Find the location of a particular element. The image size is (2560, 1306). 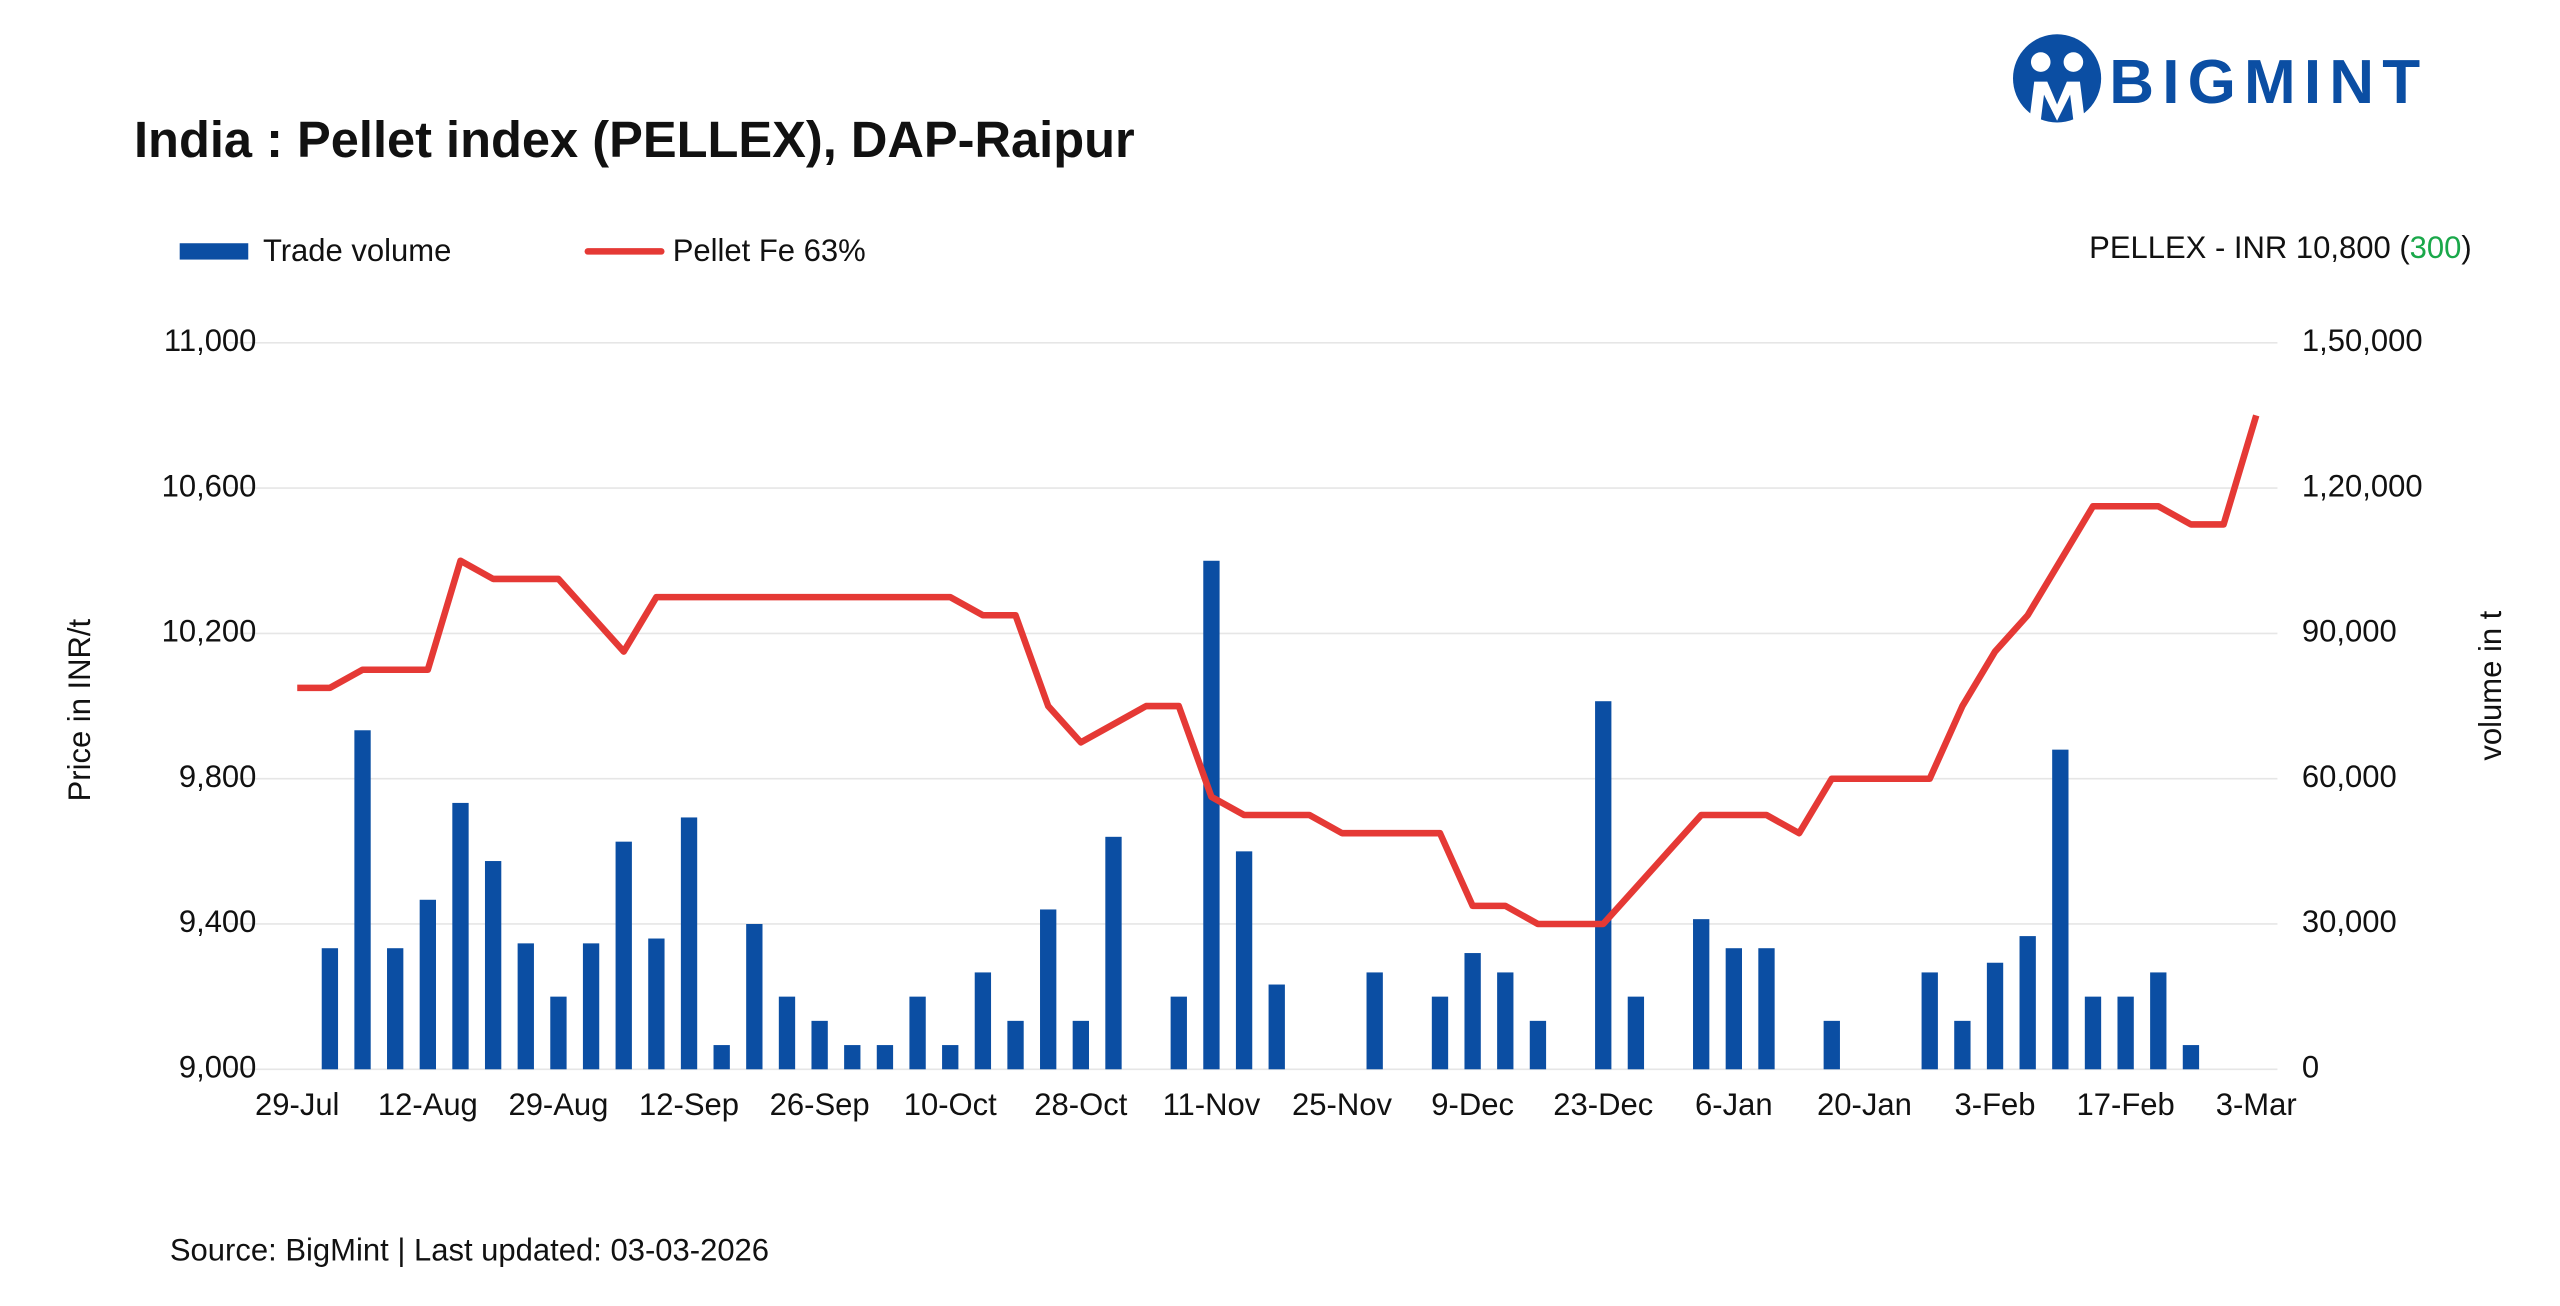

x-tick-label: 3-Mar is located at coordinates (2256, 1104).